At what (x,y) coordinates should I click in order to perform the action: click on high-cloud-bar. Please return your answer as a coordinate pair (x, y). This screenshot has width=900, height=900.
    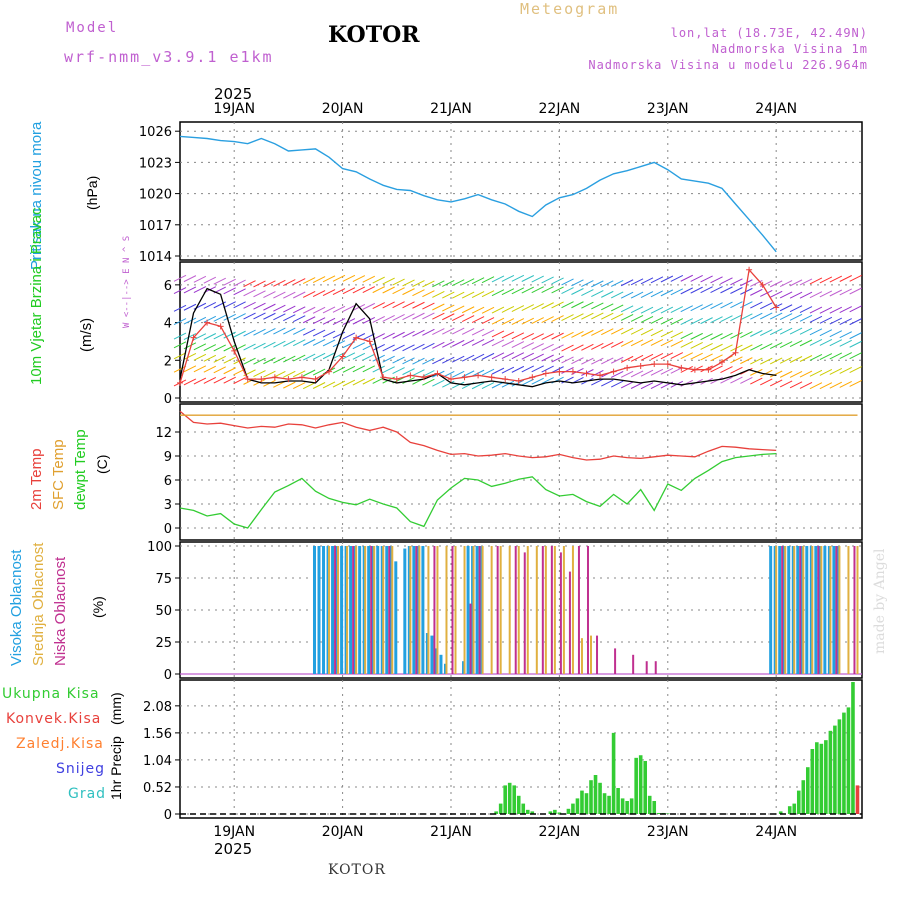
    Looking at the image, I should click on (807, 610).